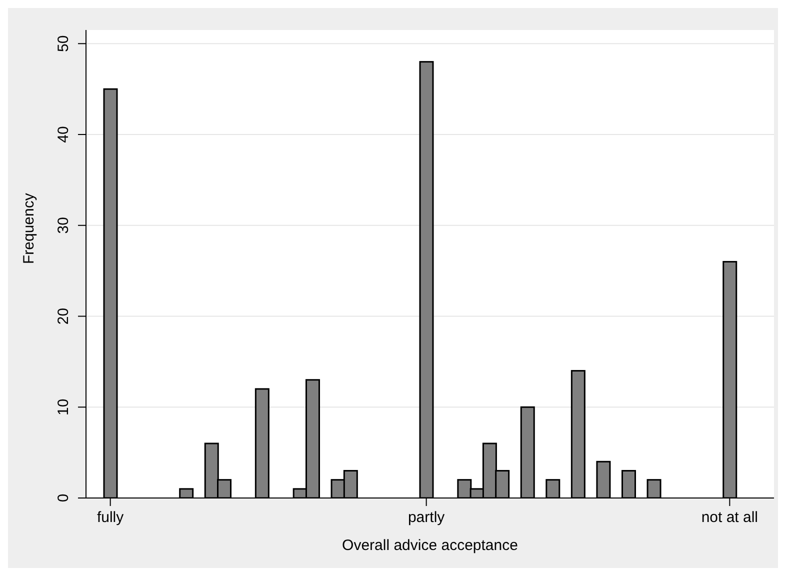 The image size is (786, 580). What do you see at coordinates (63, 134) in the screenshot?
I see `y-tick-label: 40` at bounding box center [63, 134].